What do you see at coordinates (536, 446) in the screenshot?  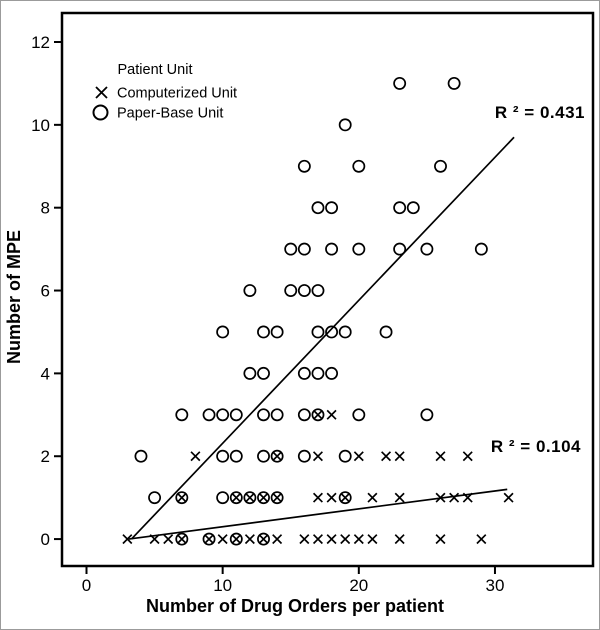 I see `r2-computerized-label: R ² = 0.104` at bounding box center [536, 446].